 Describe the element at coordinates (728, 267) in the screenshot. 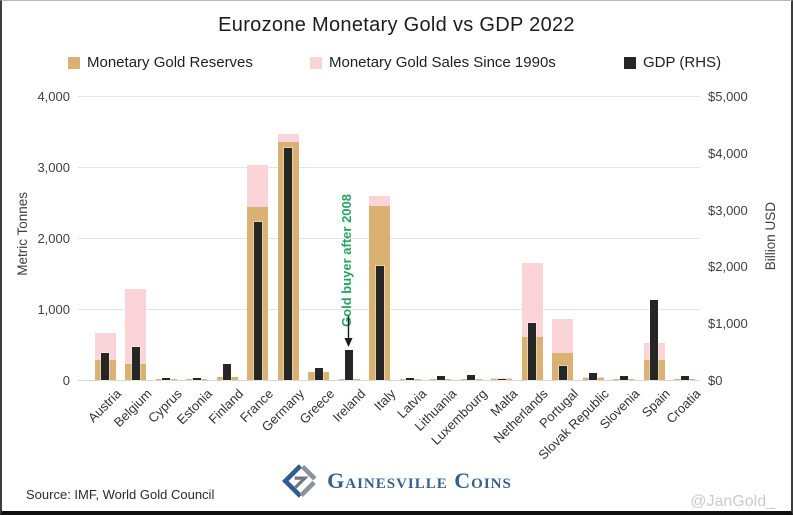

I see `y-tick-right: $2,000` at that location.